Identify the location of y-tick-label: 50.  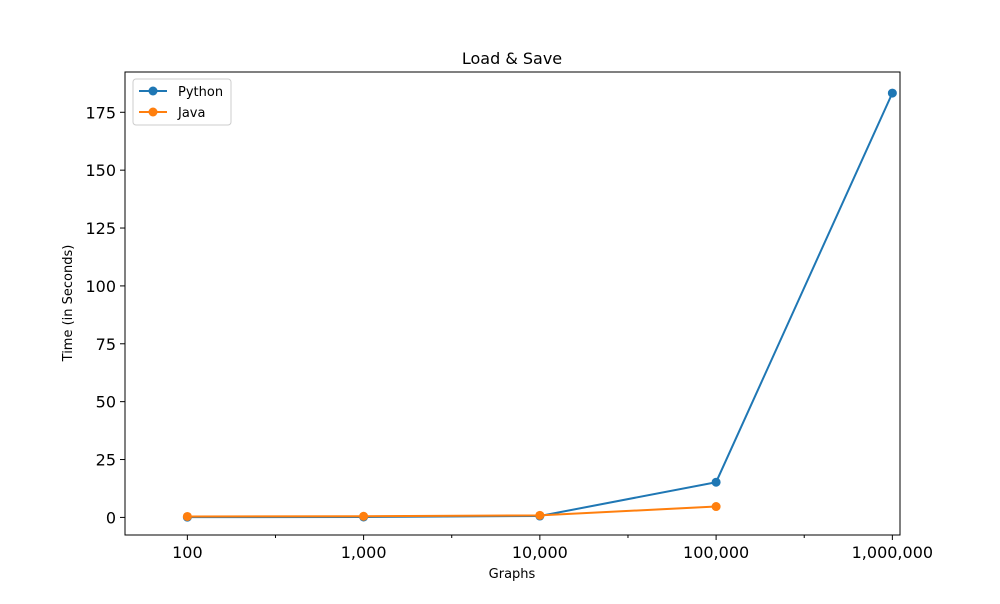
(106, 402).